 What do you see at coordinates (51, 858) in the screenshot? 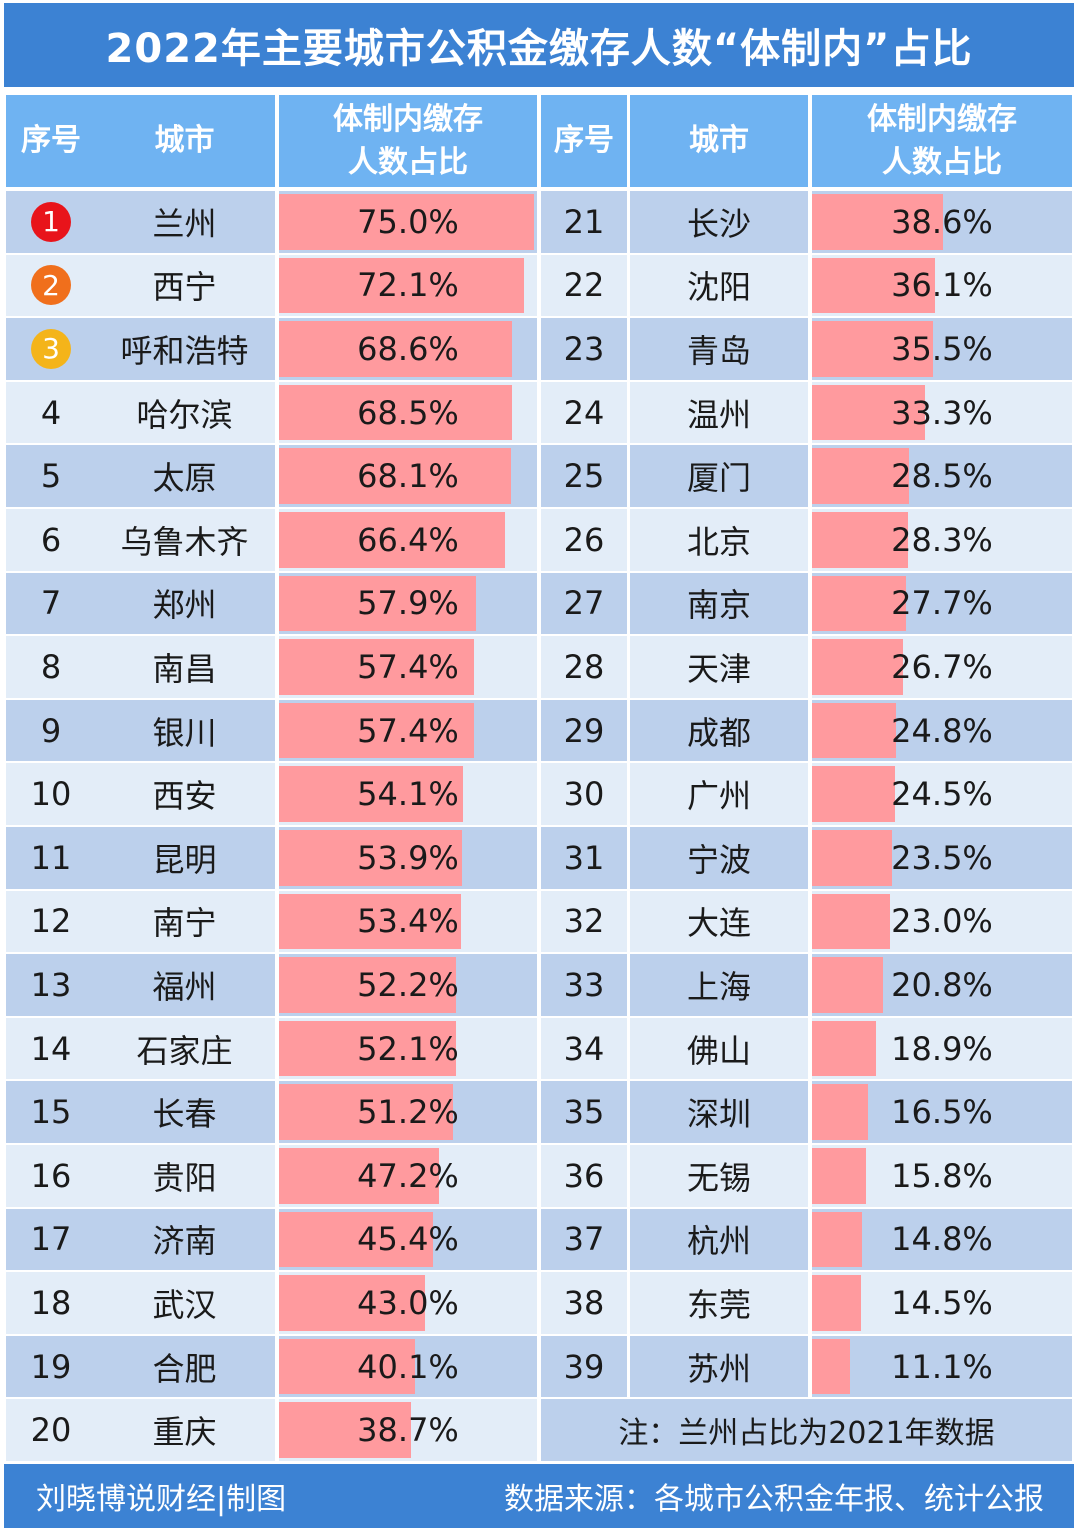
I see `rank-cell: 11` at bounding box center [51, 858].